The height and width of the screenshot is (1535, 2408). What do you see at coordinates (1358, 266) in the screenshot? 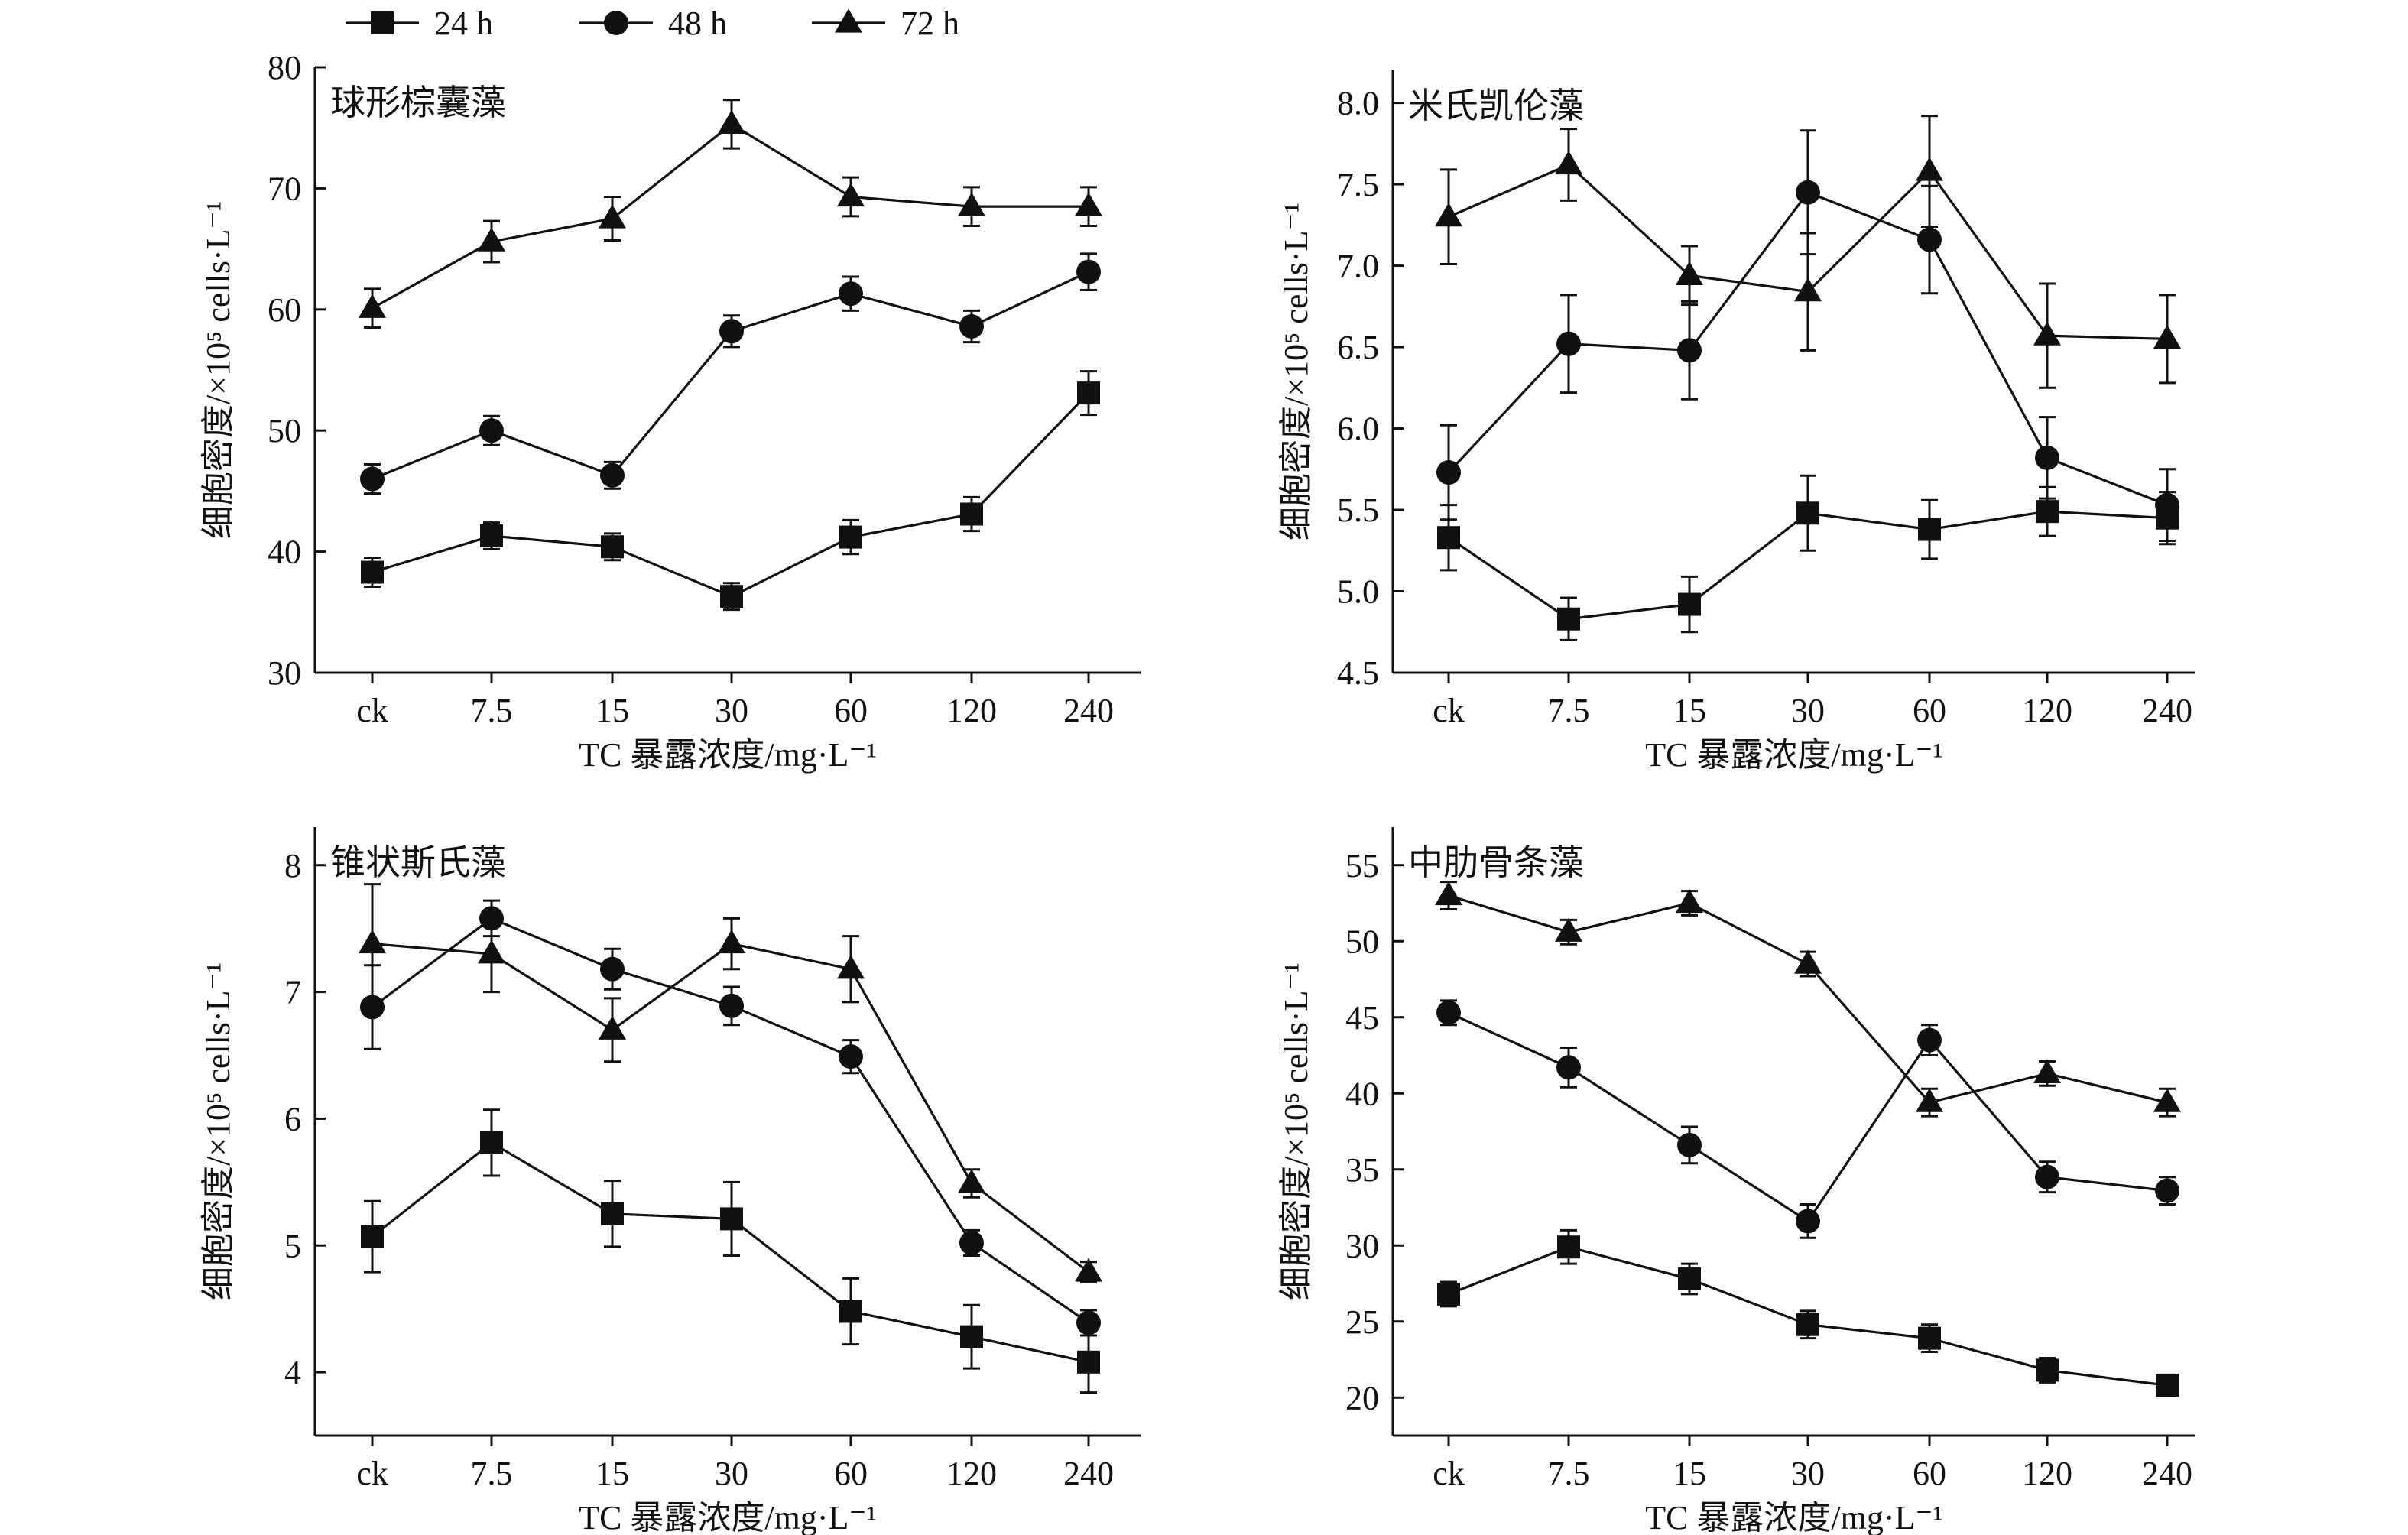
I see `y-tick-label: 7.0` at bounding box center [1358, 266].